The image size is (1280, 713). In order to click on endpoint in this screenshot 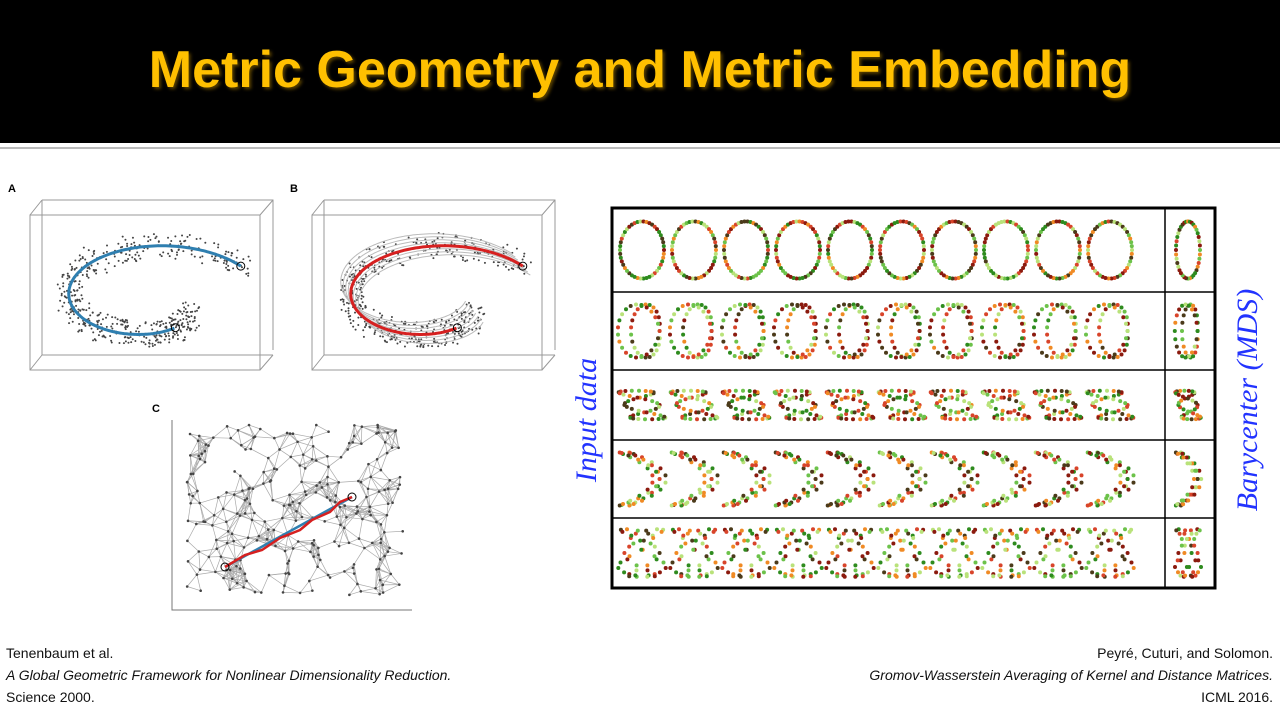, I will do `click(225, 567)`.